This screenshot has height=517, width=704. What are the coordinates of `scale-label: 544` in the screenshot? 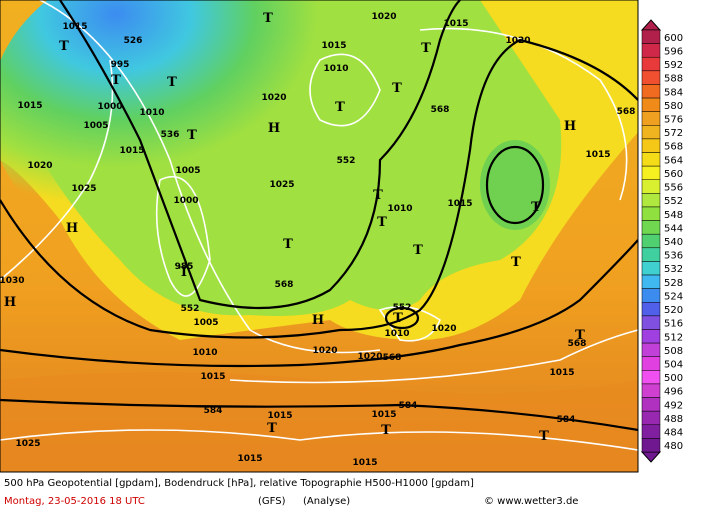 It's located at (673, 228).